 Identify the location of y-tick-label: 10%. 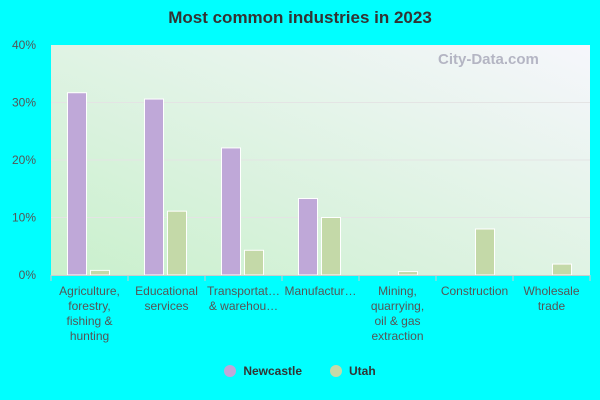
(24, 218).